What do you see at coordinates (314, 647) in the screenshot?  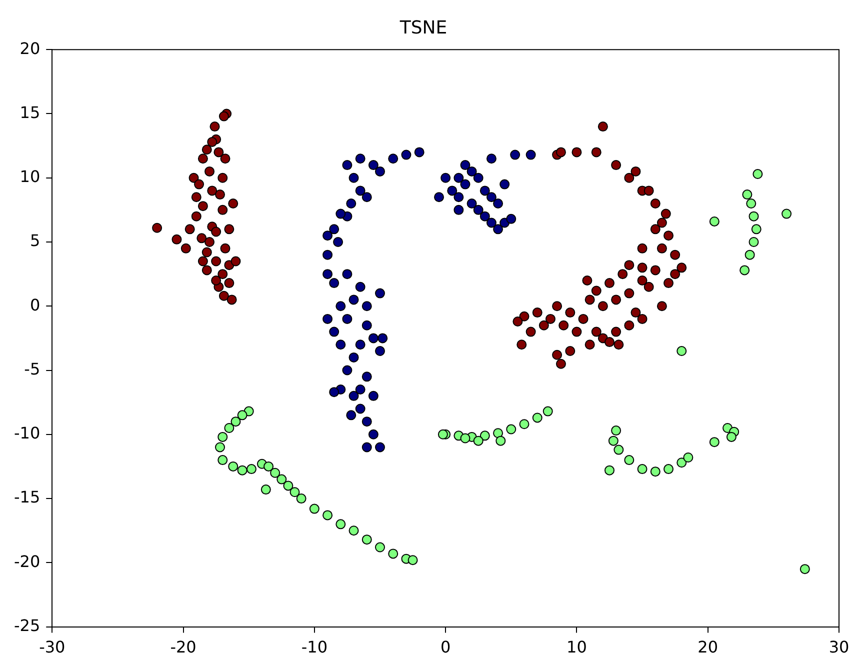 I see `x-tick-label: -10` at bounding box center [314, 647].